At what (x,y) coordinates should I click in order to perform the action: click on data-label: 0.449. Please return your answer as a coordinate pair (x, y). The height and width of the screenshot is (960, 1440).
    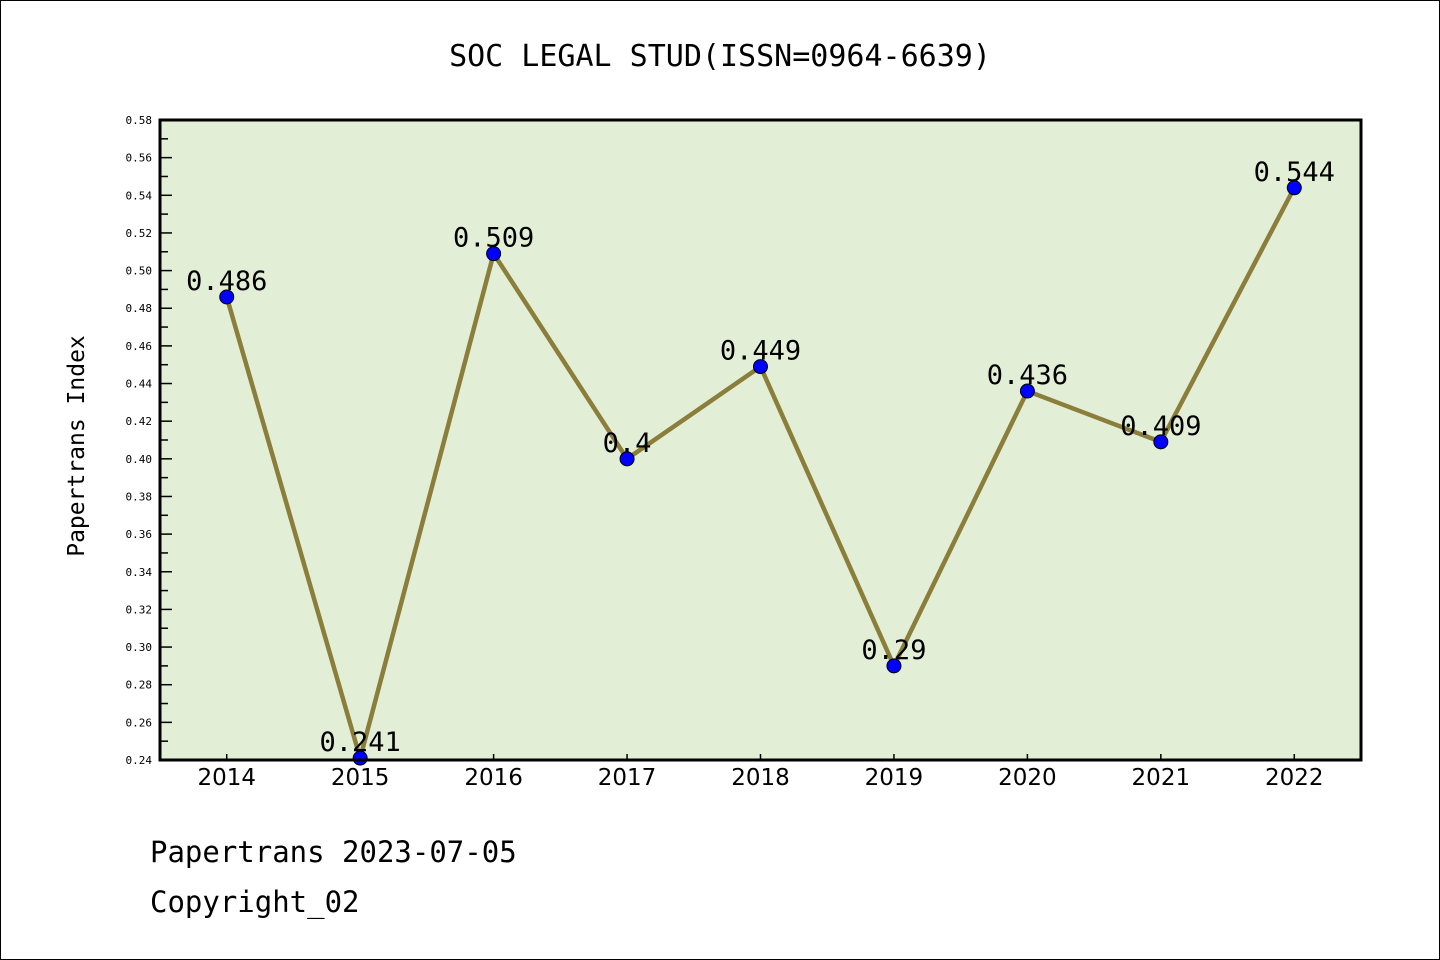
    Looking at the image, I should click on (760, 351).